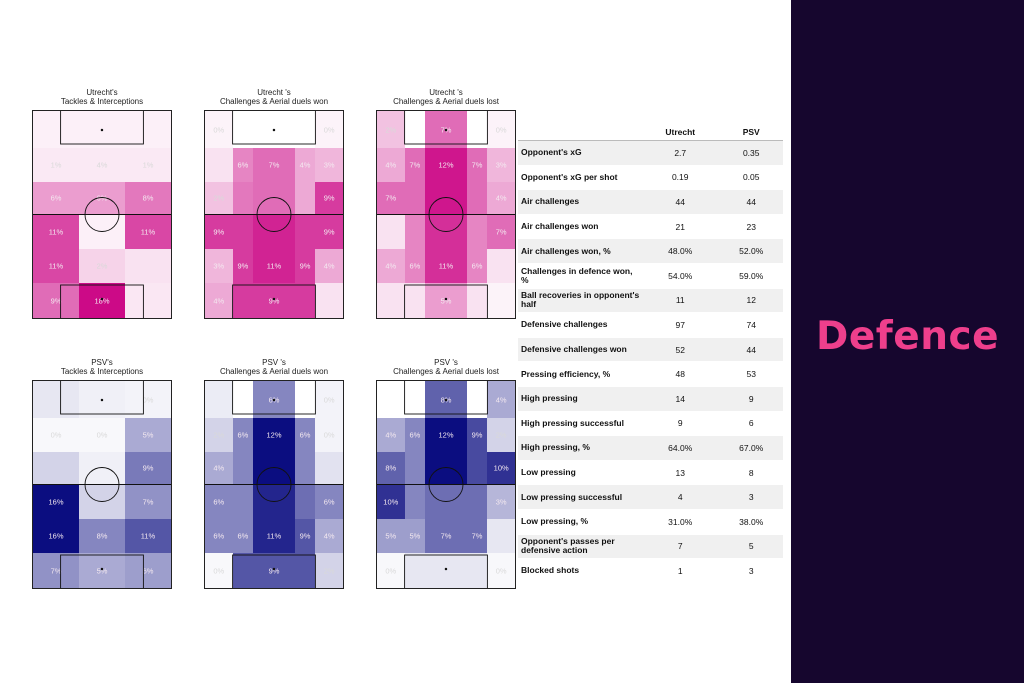  I want to click on stats-psv-value: 59.0%, so click(751, 276).